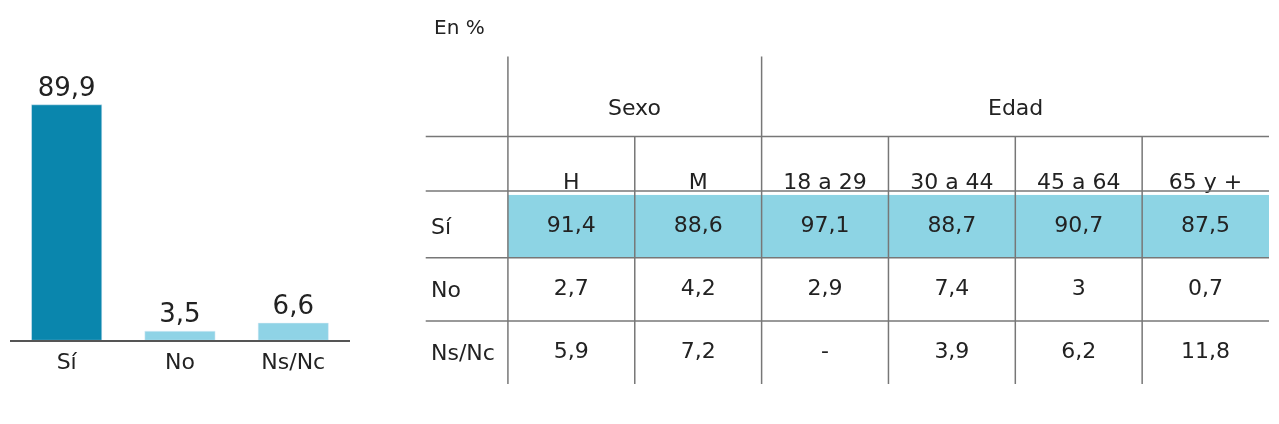  Describe the element at coordinates (1078, 287) in the screenshot. I see `data-label: 3` at that location.